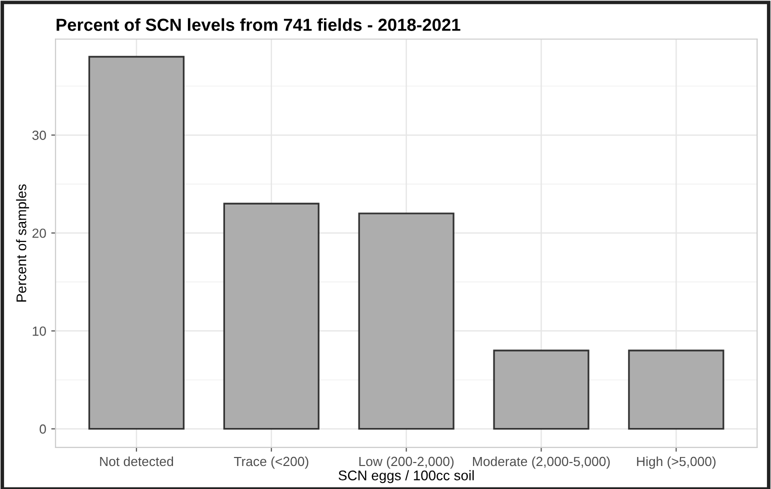 The width and height of the screenshot is (771, 489). I want to click on x-axis-title: SCN eggs / 100cc soil, so click(406, 477).